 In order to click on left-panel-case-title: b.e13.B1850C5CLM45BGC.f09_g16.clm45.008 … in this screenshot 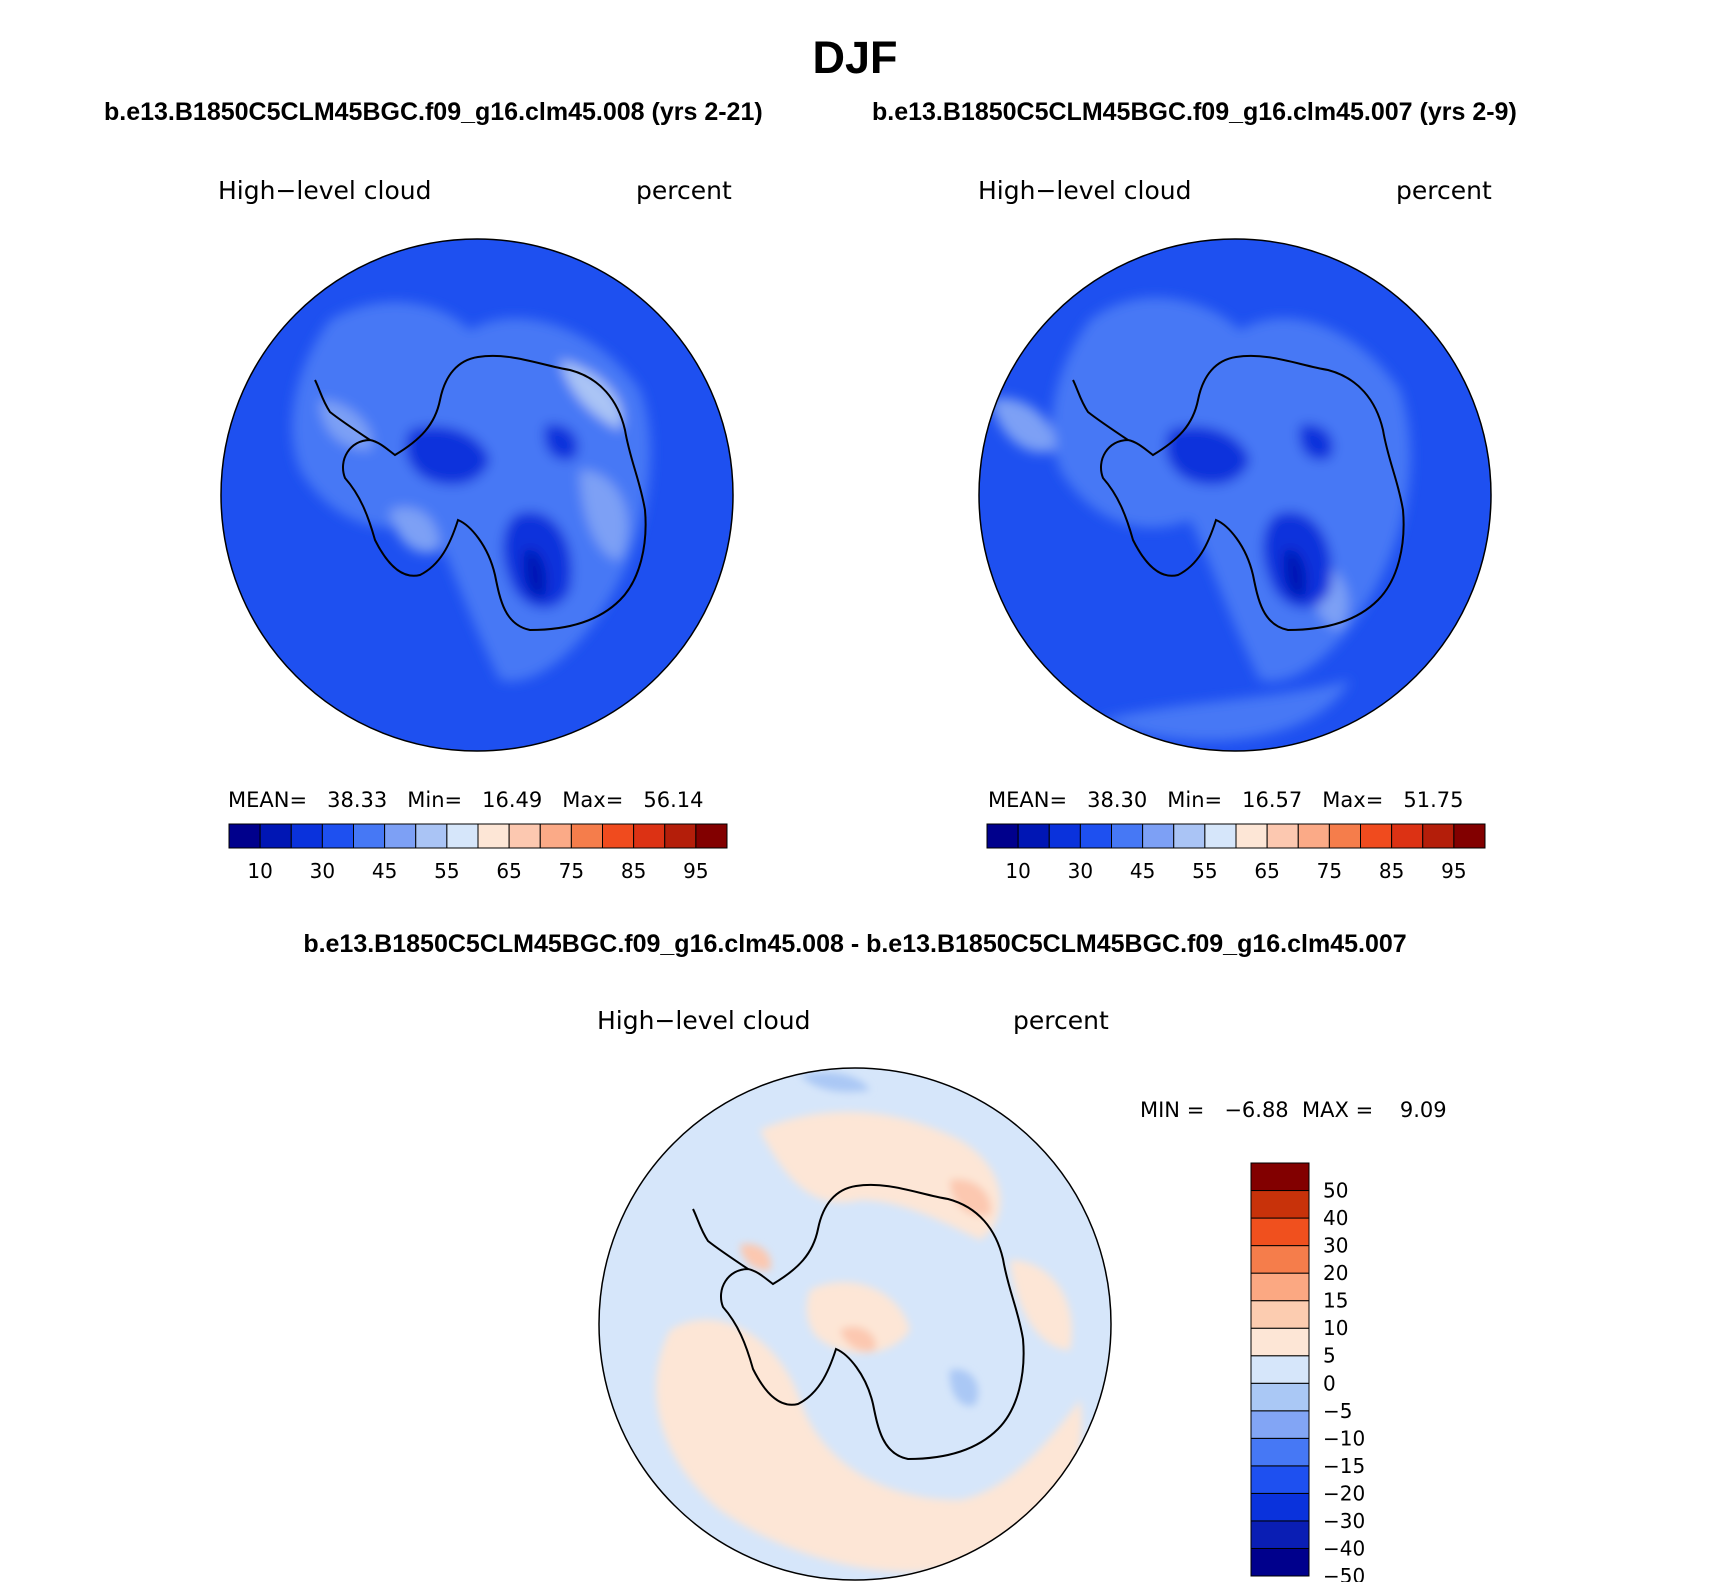, I will do `click(433, 112)`.